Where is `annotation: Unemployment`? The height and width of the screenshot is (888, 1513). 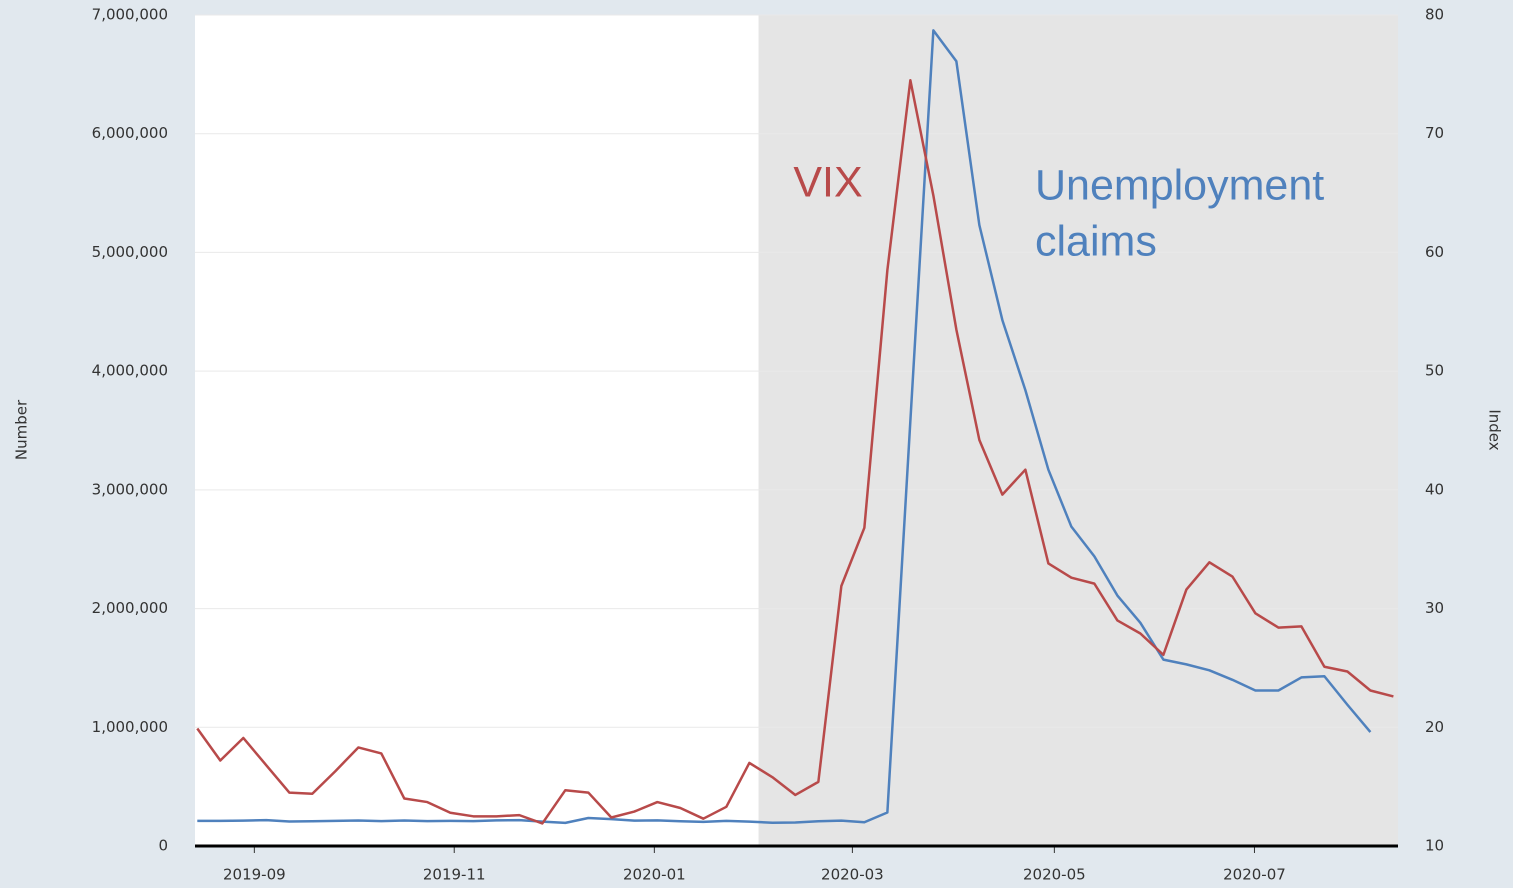
annotation: Unemployment is located at coordinates (1179, 185).